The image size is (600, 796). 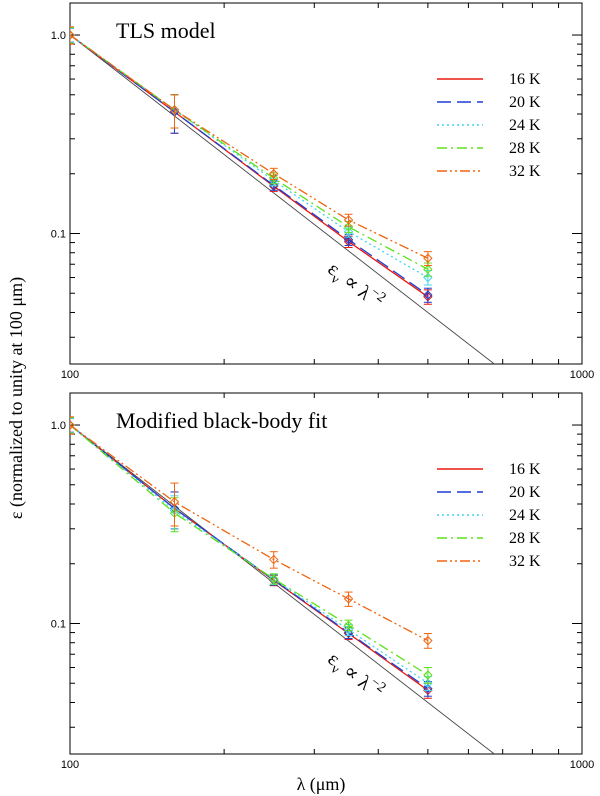 What do you see at coordinates (321, 784) in the screenshot?
I see `x-axis-label: λ (μm)` at bounding box center [321, 784].